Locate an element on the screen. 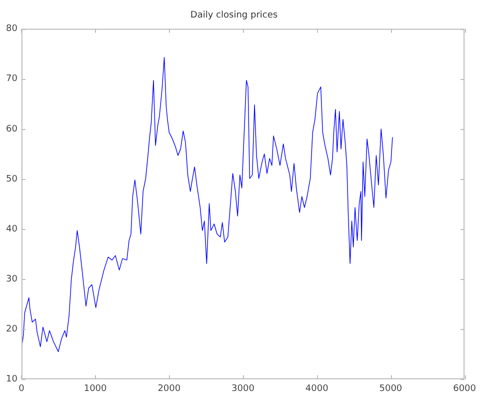 The image size is (480, 400). x-tick-label: 5000 is located at coordinates (390, 389).